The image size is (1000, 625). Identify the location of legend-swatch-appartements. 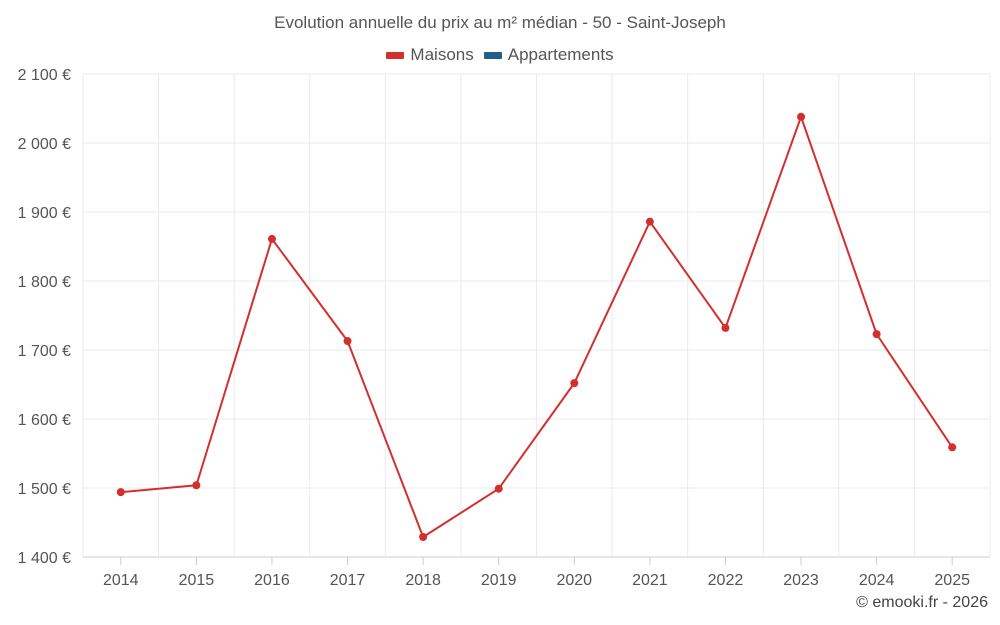
(492, 55).